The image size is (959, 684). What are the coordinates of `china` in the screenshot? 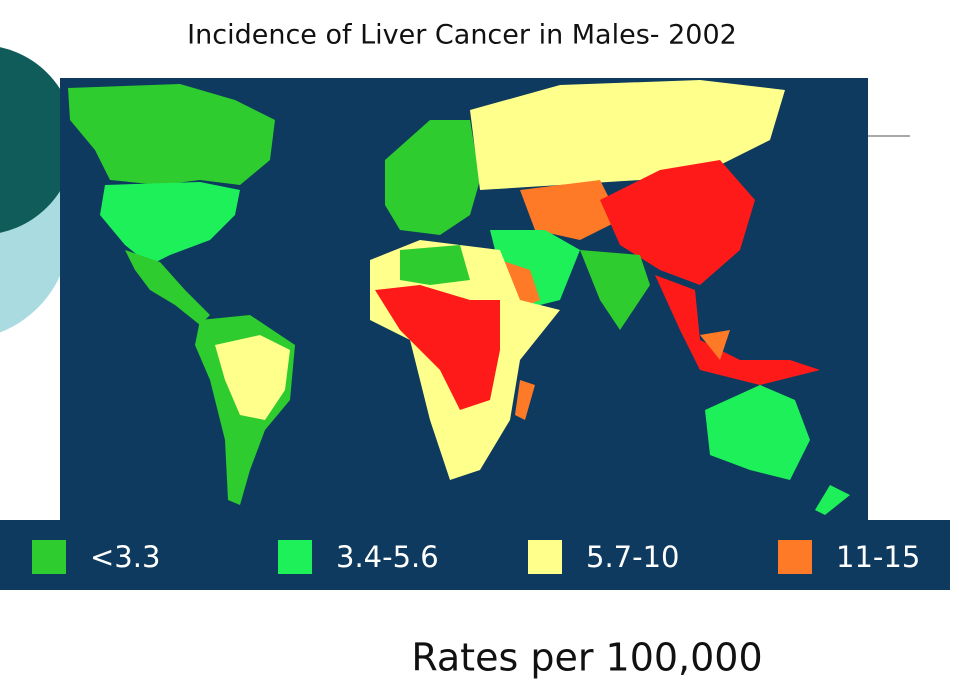 It's located at (677, 222).